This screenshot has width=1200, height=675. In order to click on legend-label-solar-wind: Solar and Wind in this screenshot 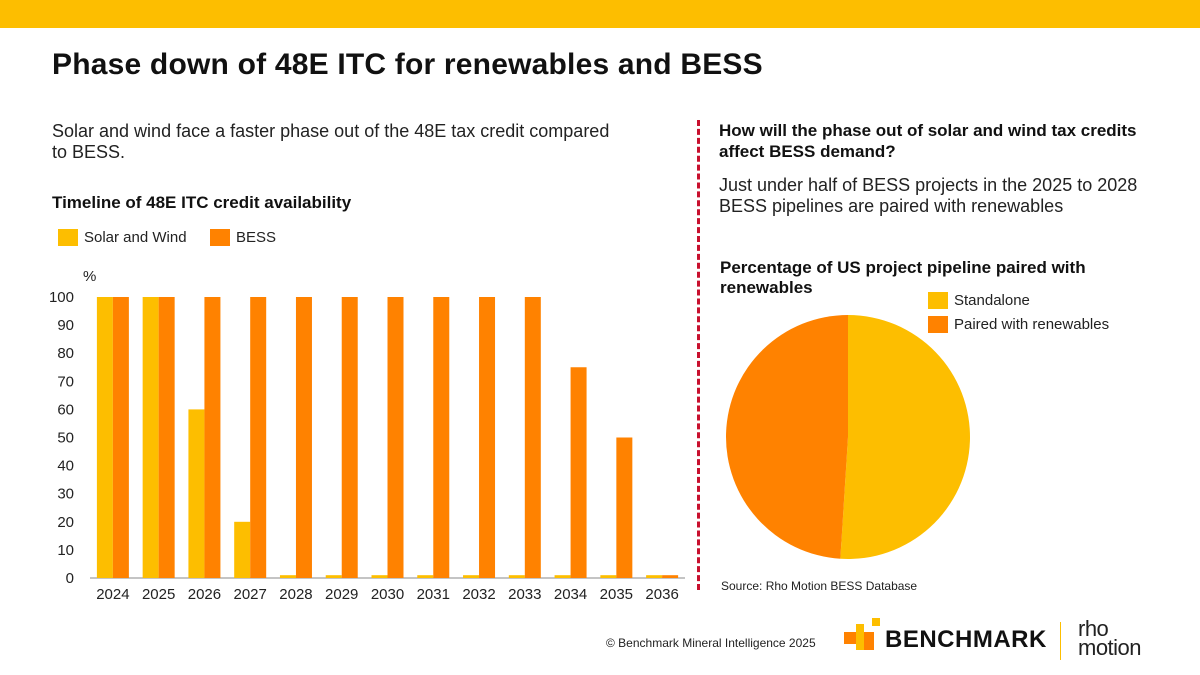, I will do `click(135, 237)`.